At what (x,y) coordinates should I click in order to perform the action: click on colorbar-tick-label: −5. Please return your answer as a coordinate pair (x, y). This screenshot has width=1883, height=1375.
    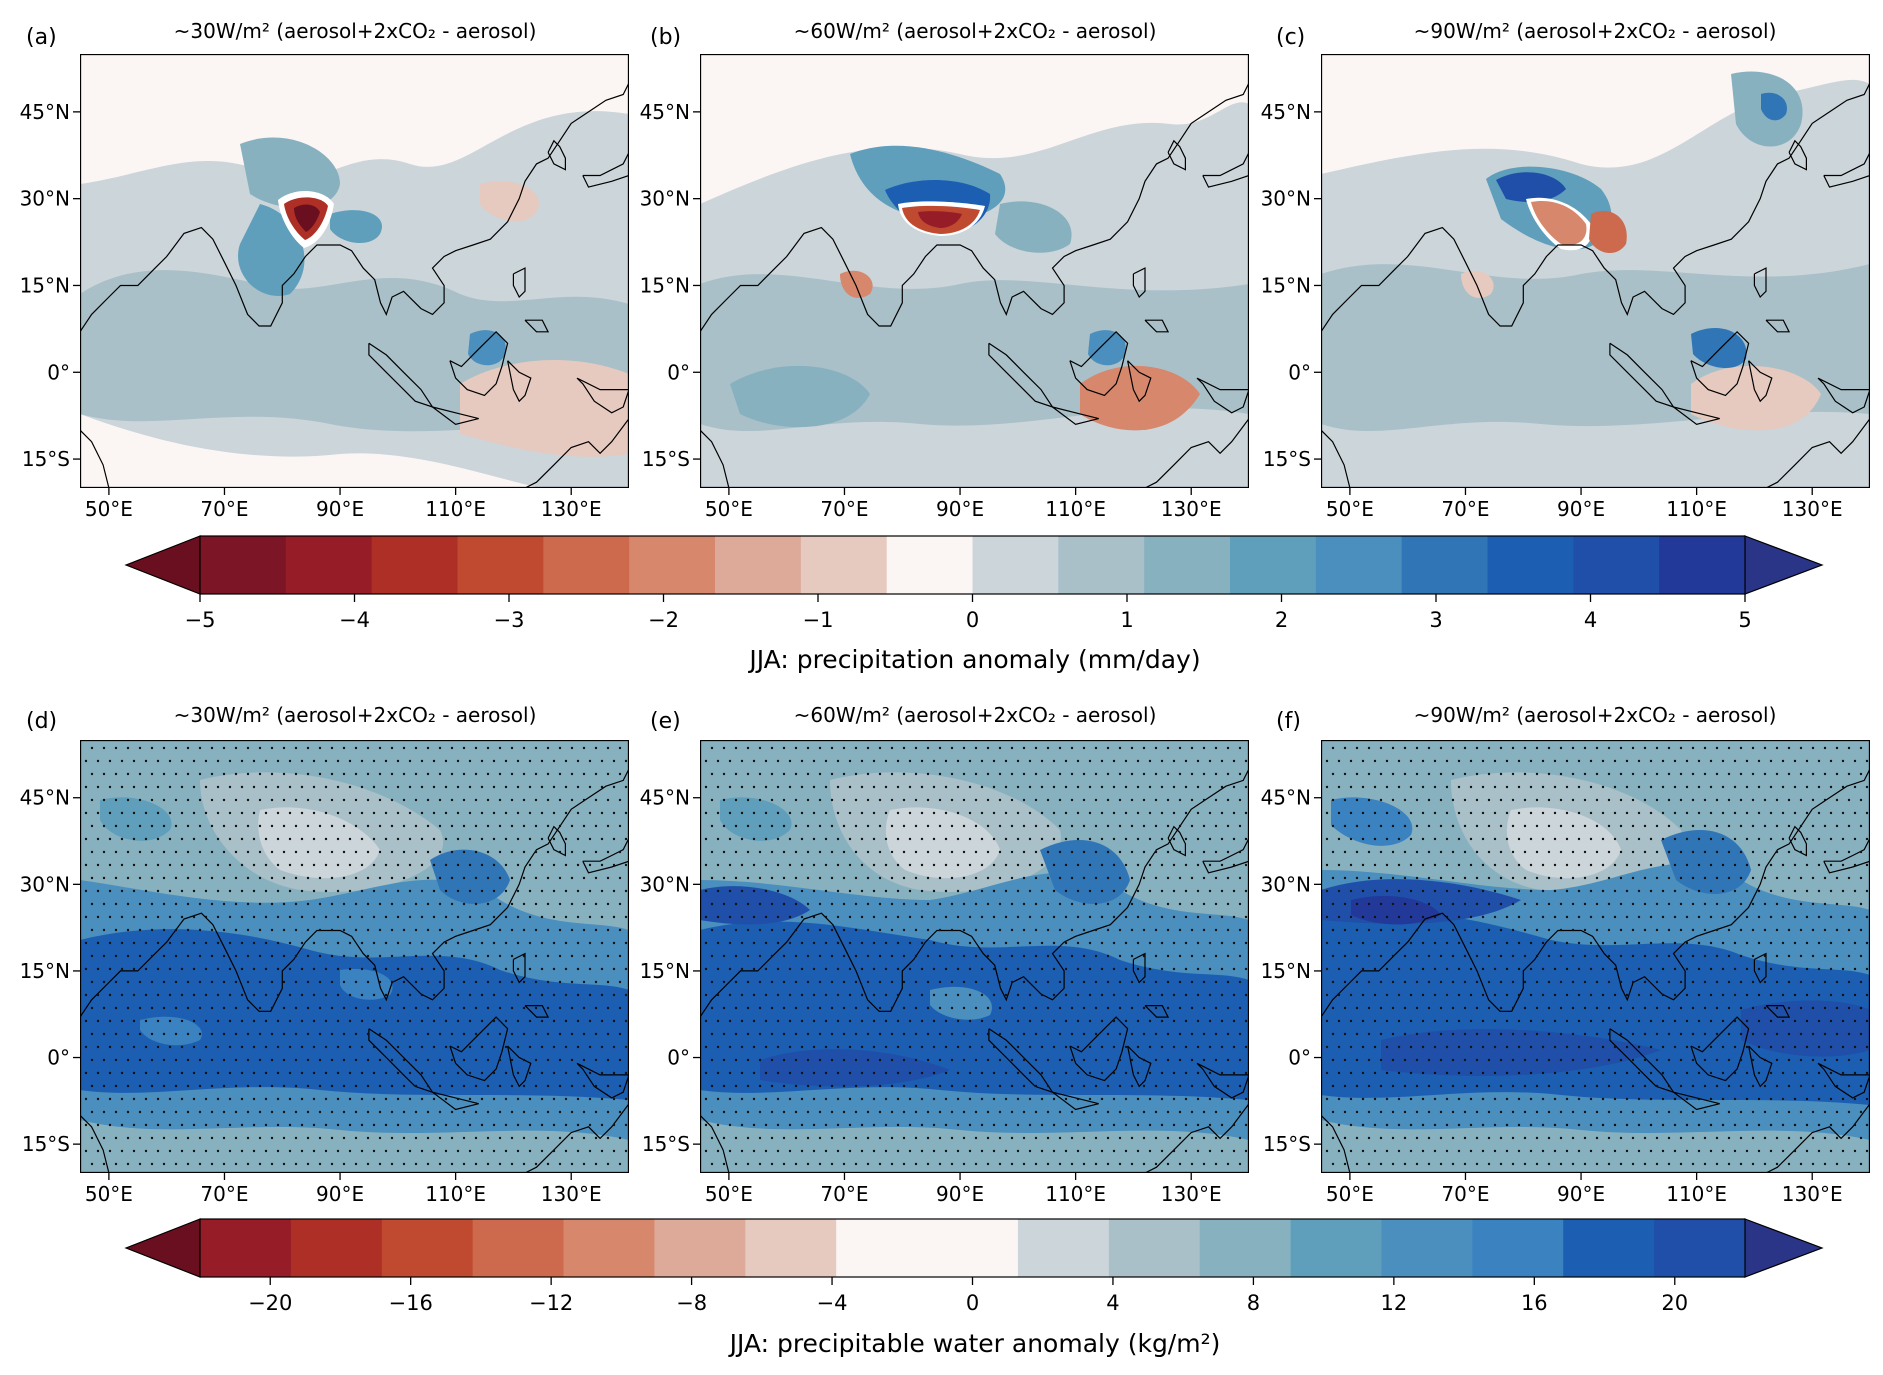
    Looking at the image, I should click on (200, 620).